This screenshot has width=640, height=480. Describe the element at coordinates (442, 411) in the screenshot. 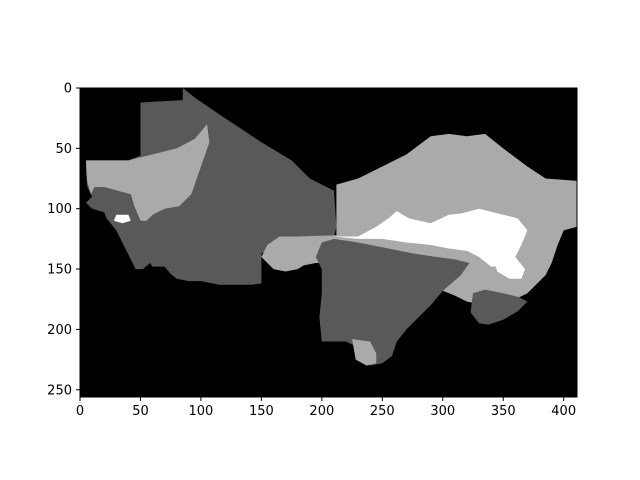

I see `x-tick-label: 300` at that location.